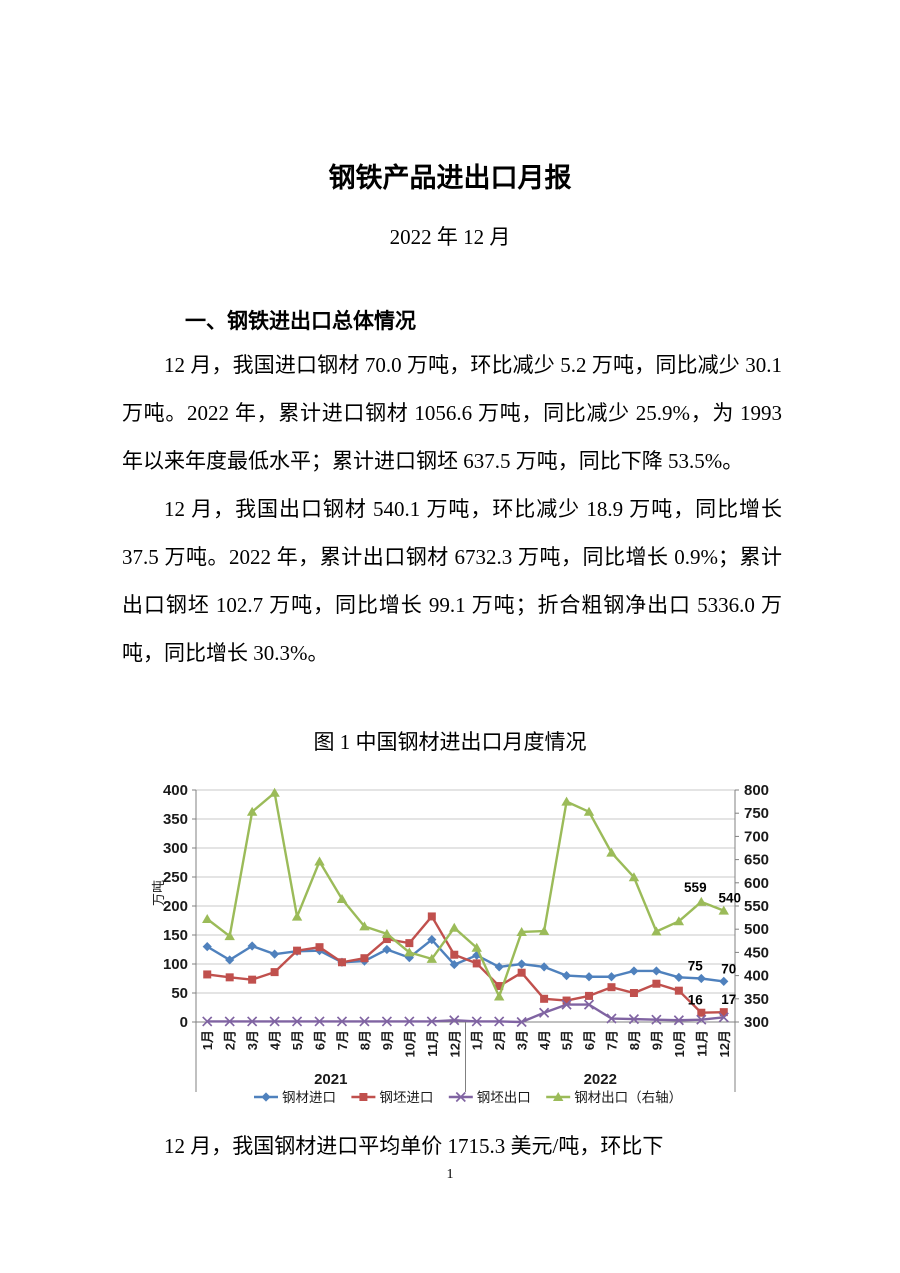  What do you see at coordinates (175, 964) in the screenshot?
I see `svg-text: 100` at bounding box center [175, 964].